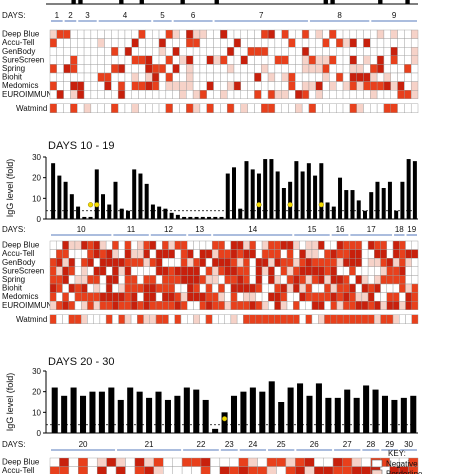 This screenshot has width=474, height=474. I want to click on day-group-label: 15, so click(312, 229).